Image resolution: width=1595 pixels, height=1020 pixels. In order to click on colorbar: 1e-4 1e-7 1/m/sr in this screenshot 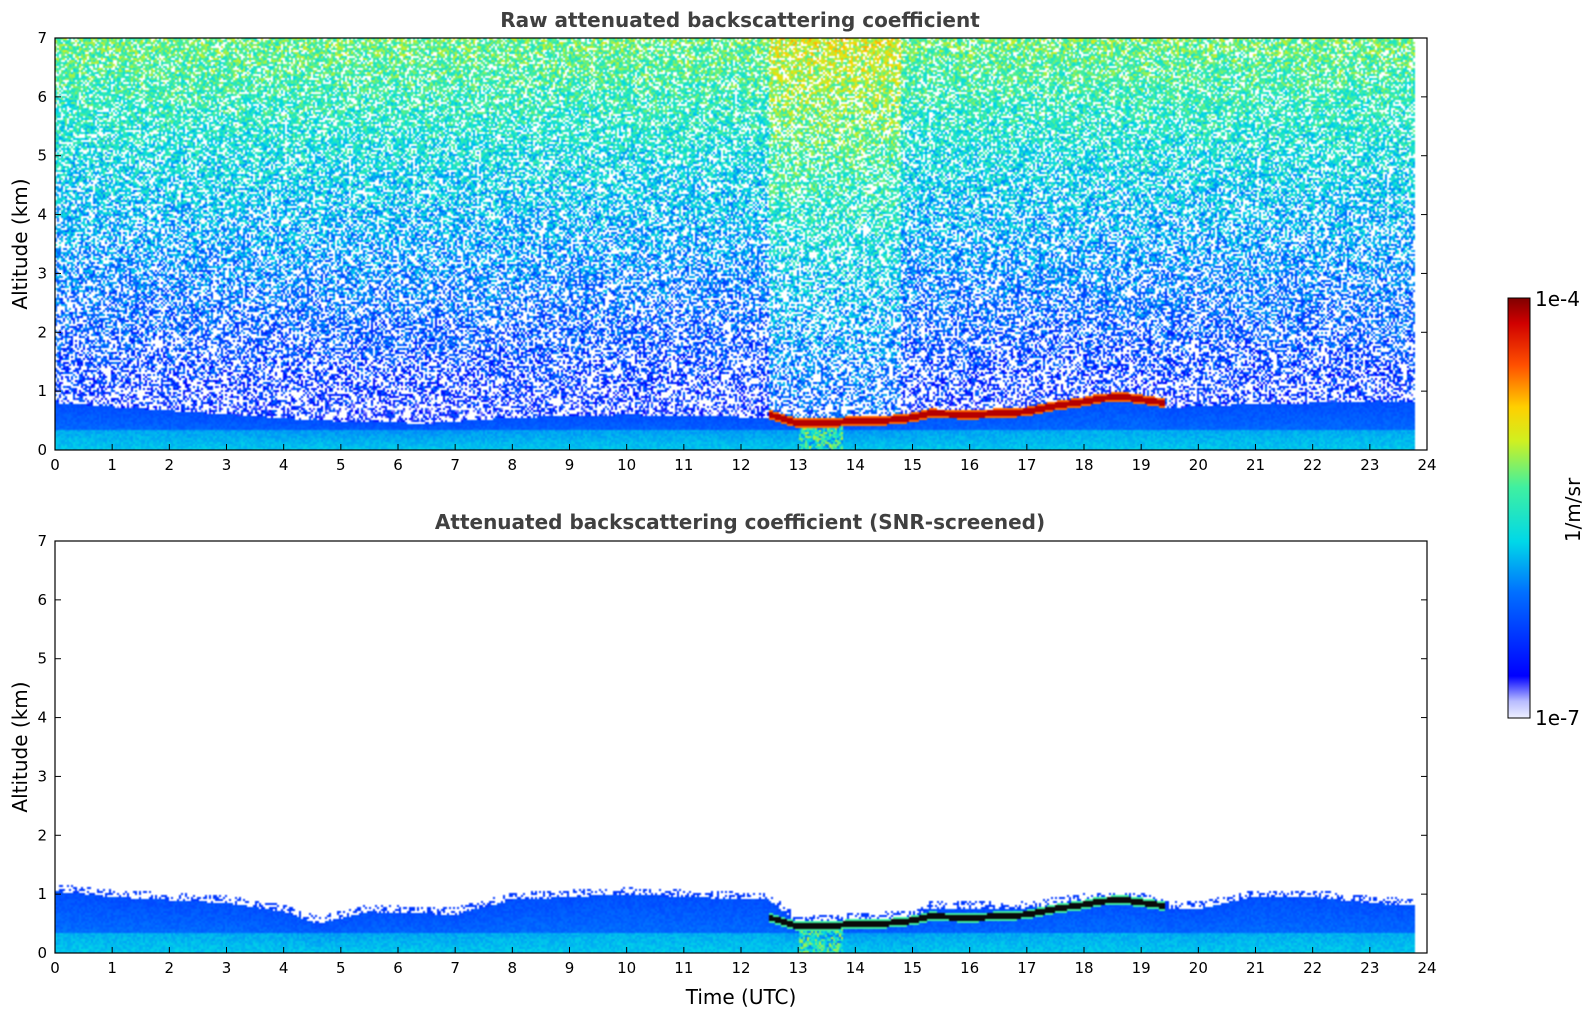, I will do `click(1546, 508)`.